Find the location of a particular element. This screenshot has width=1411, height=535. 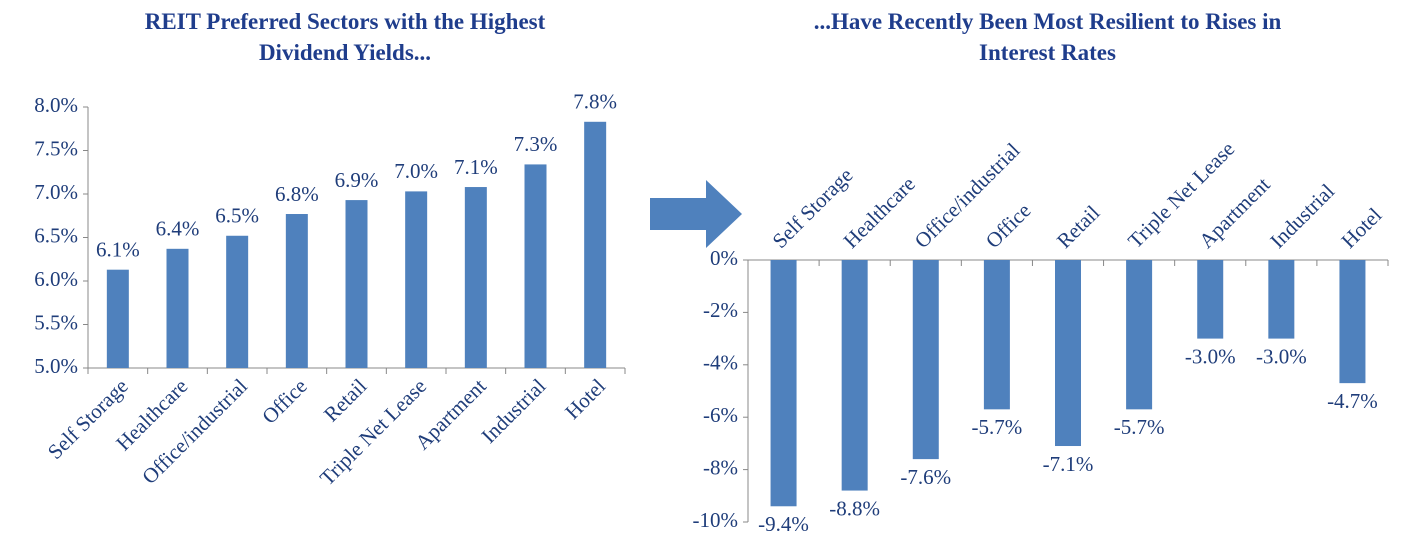

value-label: -7.6% is located at coordinates (925, 477).